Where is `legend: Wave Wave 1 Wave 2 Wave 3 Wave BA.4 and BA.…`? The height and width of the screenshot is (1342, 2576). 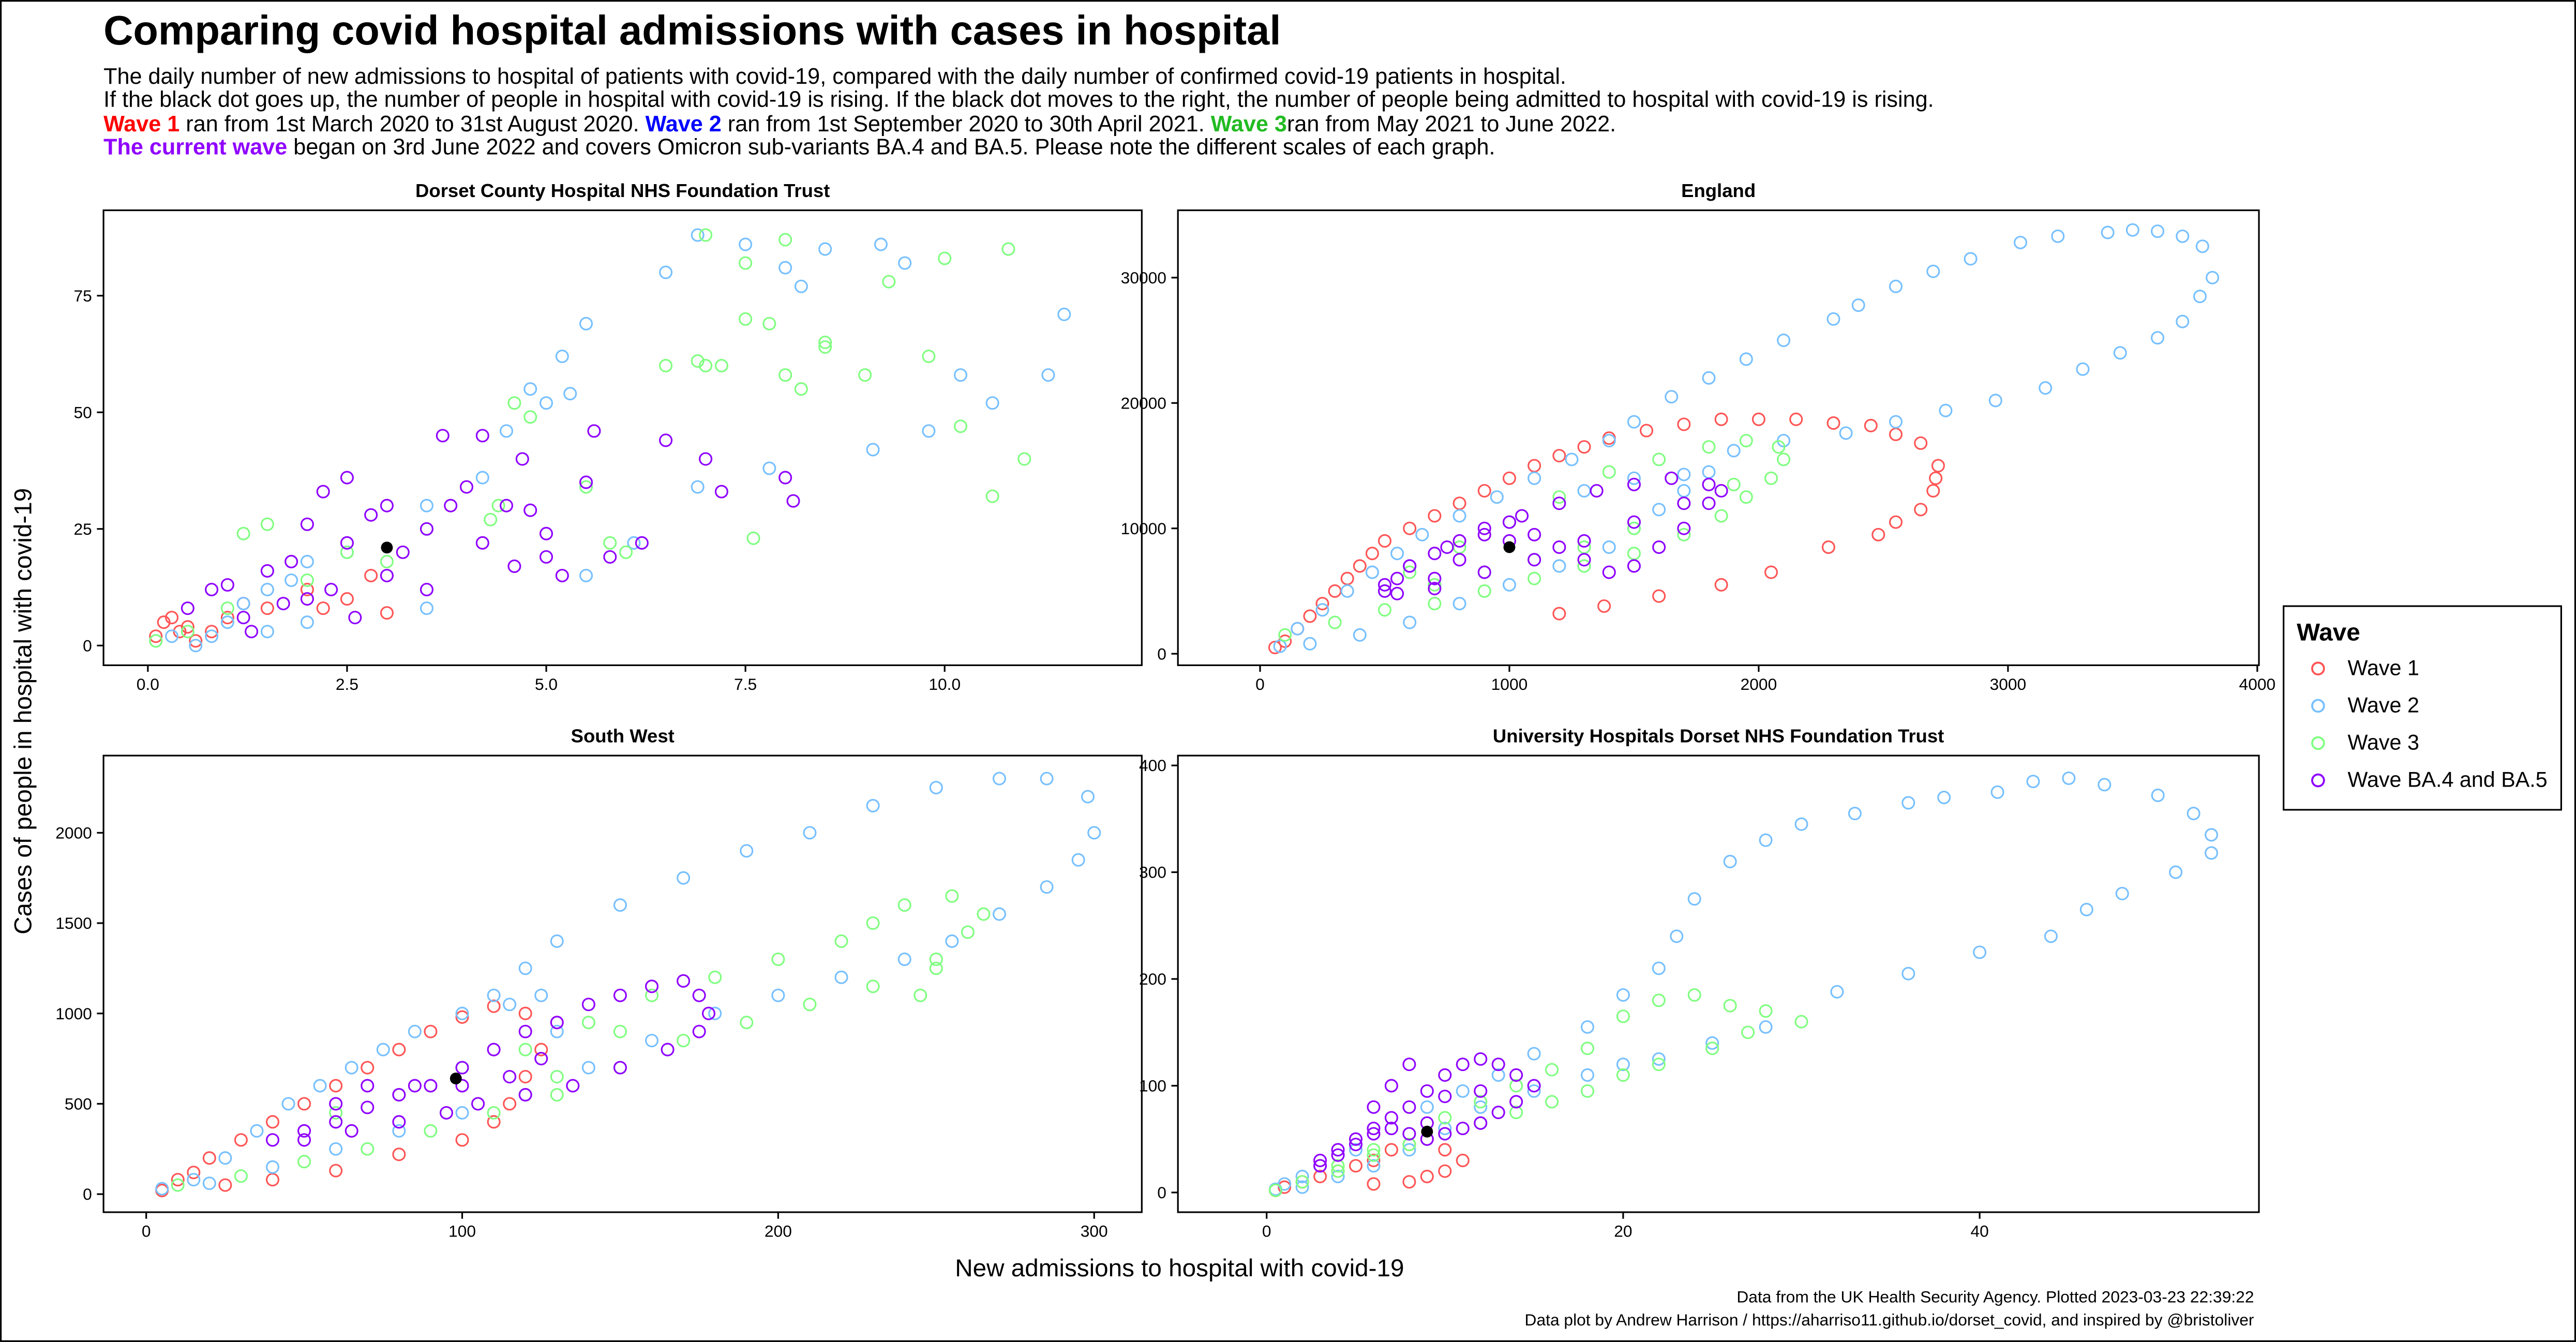 legend: Wave Wave 1 Wave 2 Wave 3 Wave BA.4 and BA.… is located at coordinates (2423, 708).